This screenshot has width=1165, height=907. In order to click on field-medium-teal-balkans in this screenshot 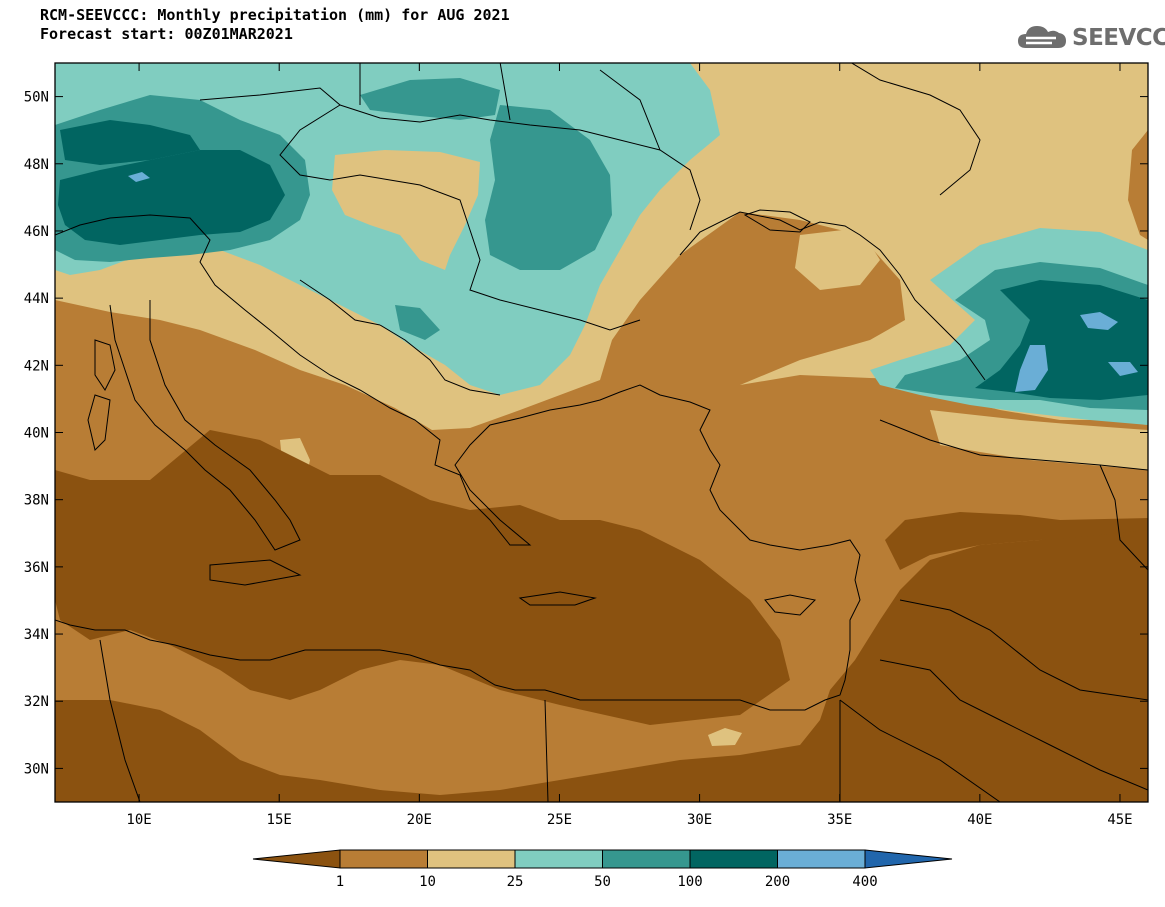, I will do `click(417, 322)`.